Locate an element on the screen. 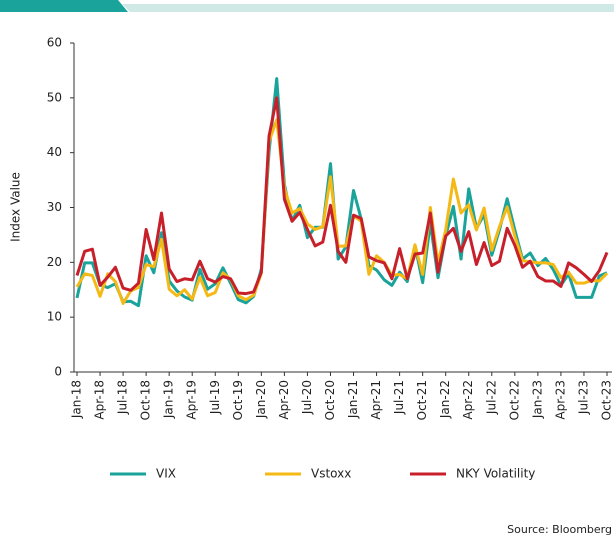  x-tick-label: Jan-21 is located at coordinates (353, 399).